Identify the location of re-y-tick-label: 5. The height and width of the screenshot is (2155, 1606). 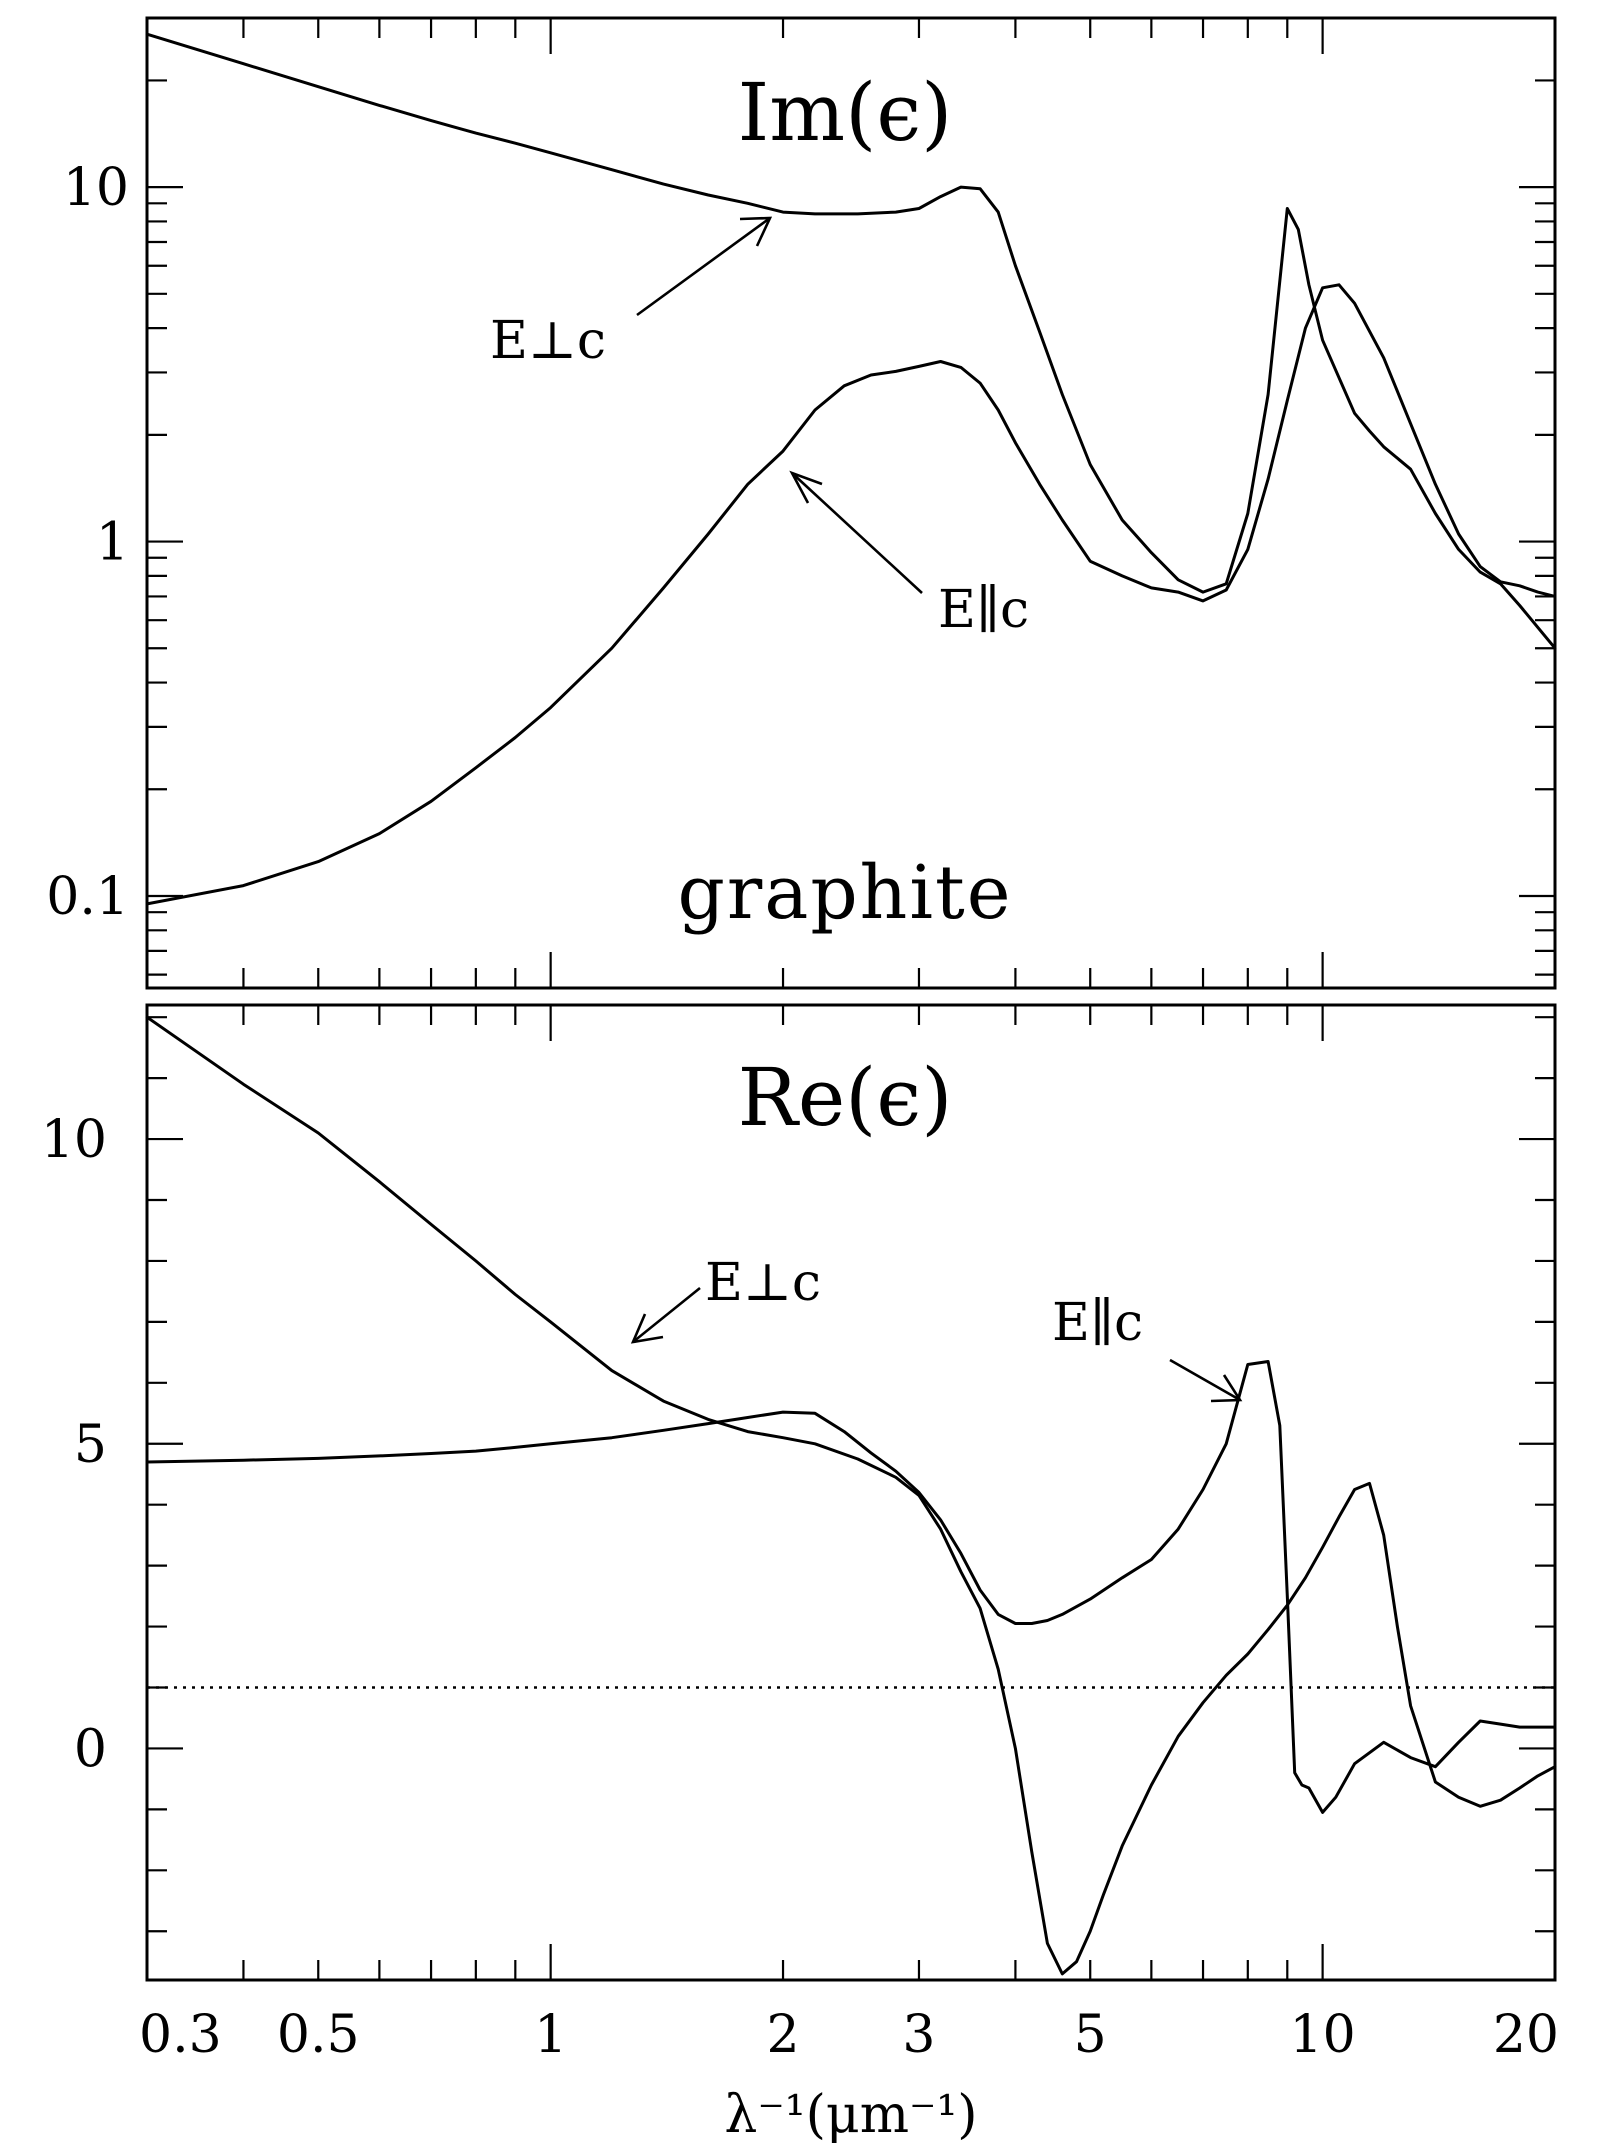
(90, 1445).